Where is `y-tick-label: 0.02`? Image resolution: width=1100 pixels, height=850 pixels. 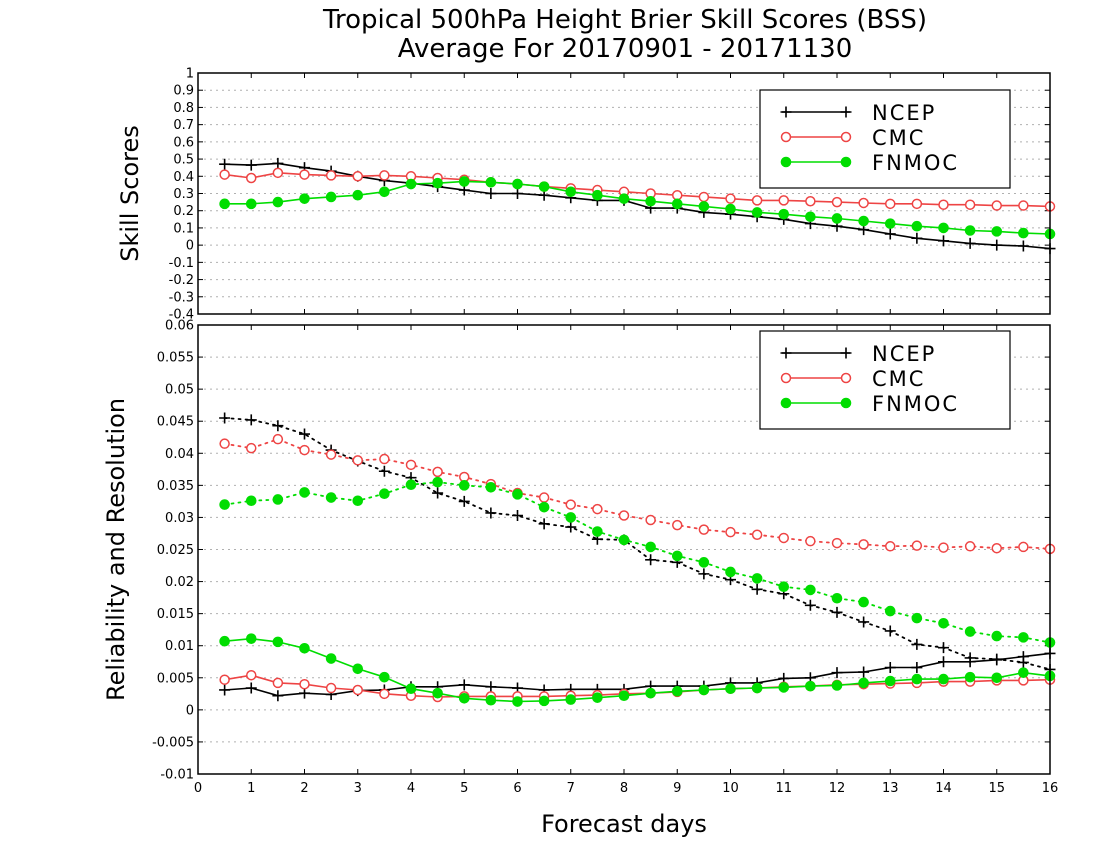 y-tick-label: 0.02 is located at coordinates (179, 582).